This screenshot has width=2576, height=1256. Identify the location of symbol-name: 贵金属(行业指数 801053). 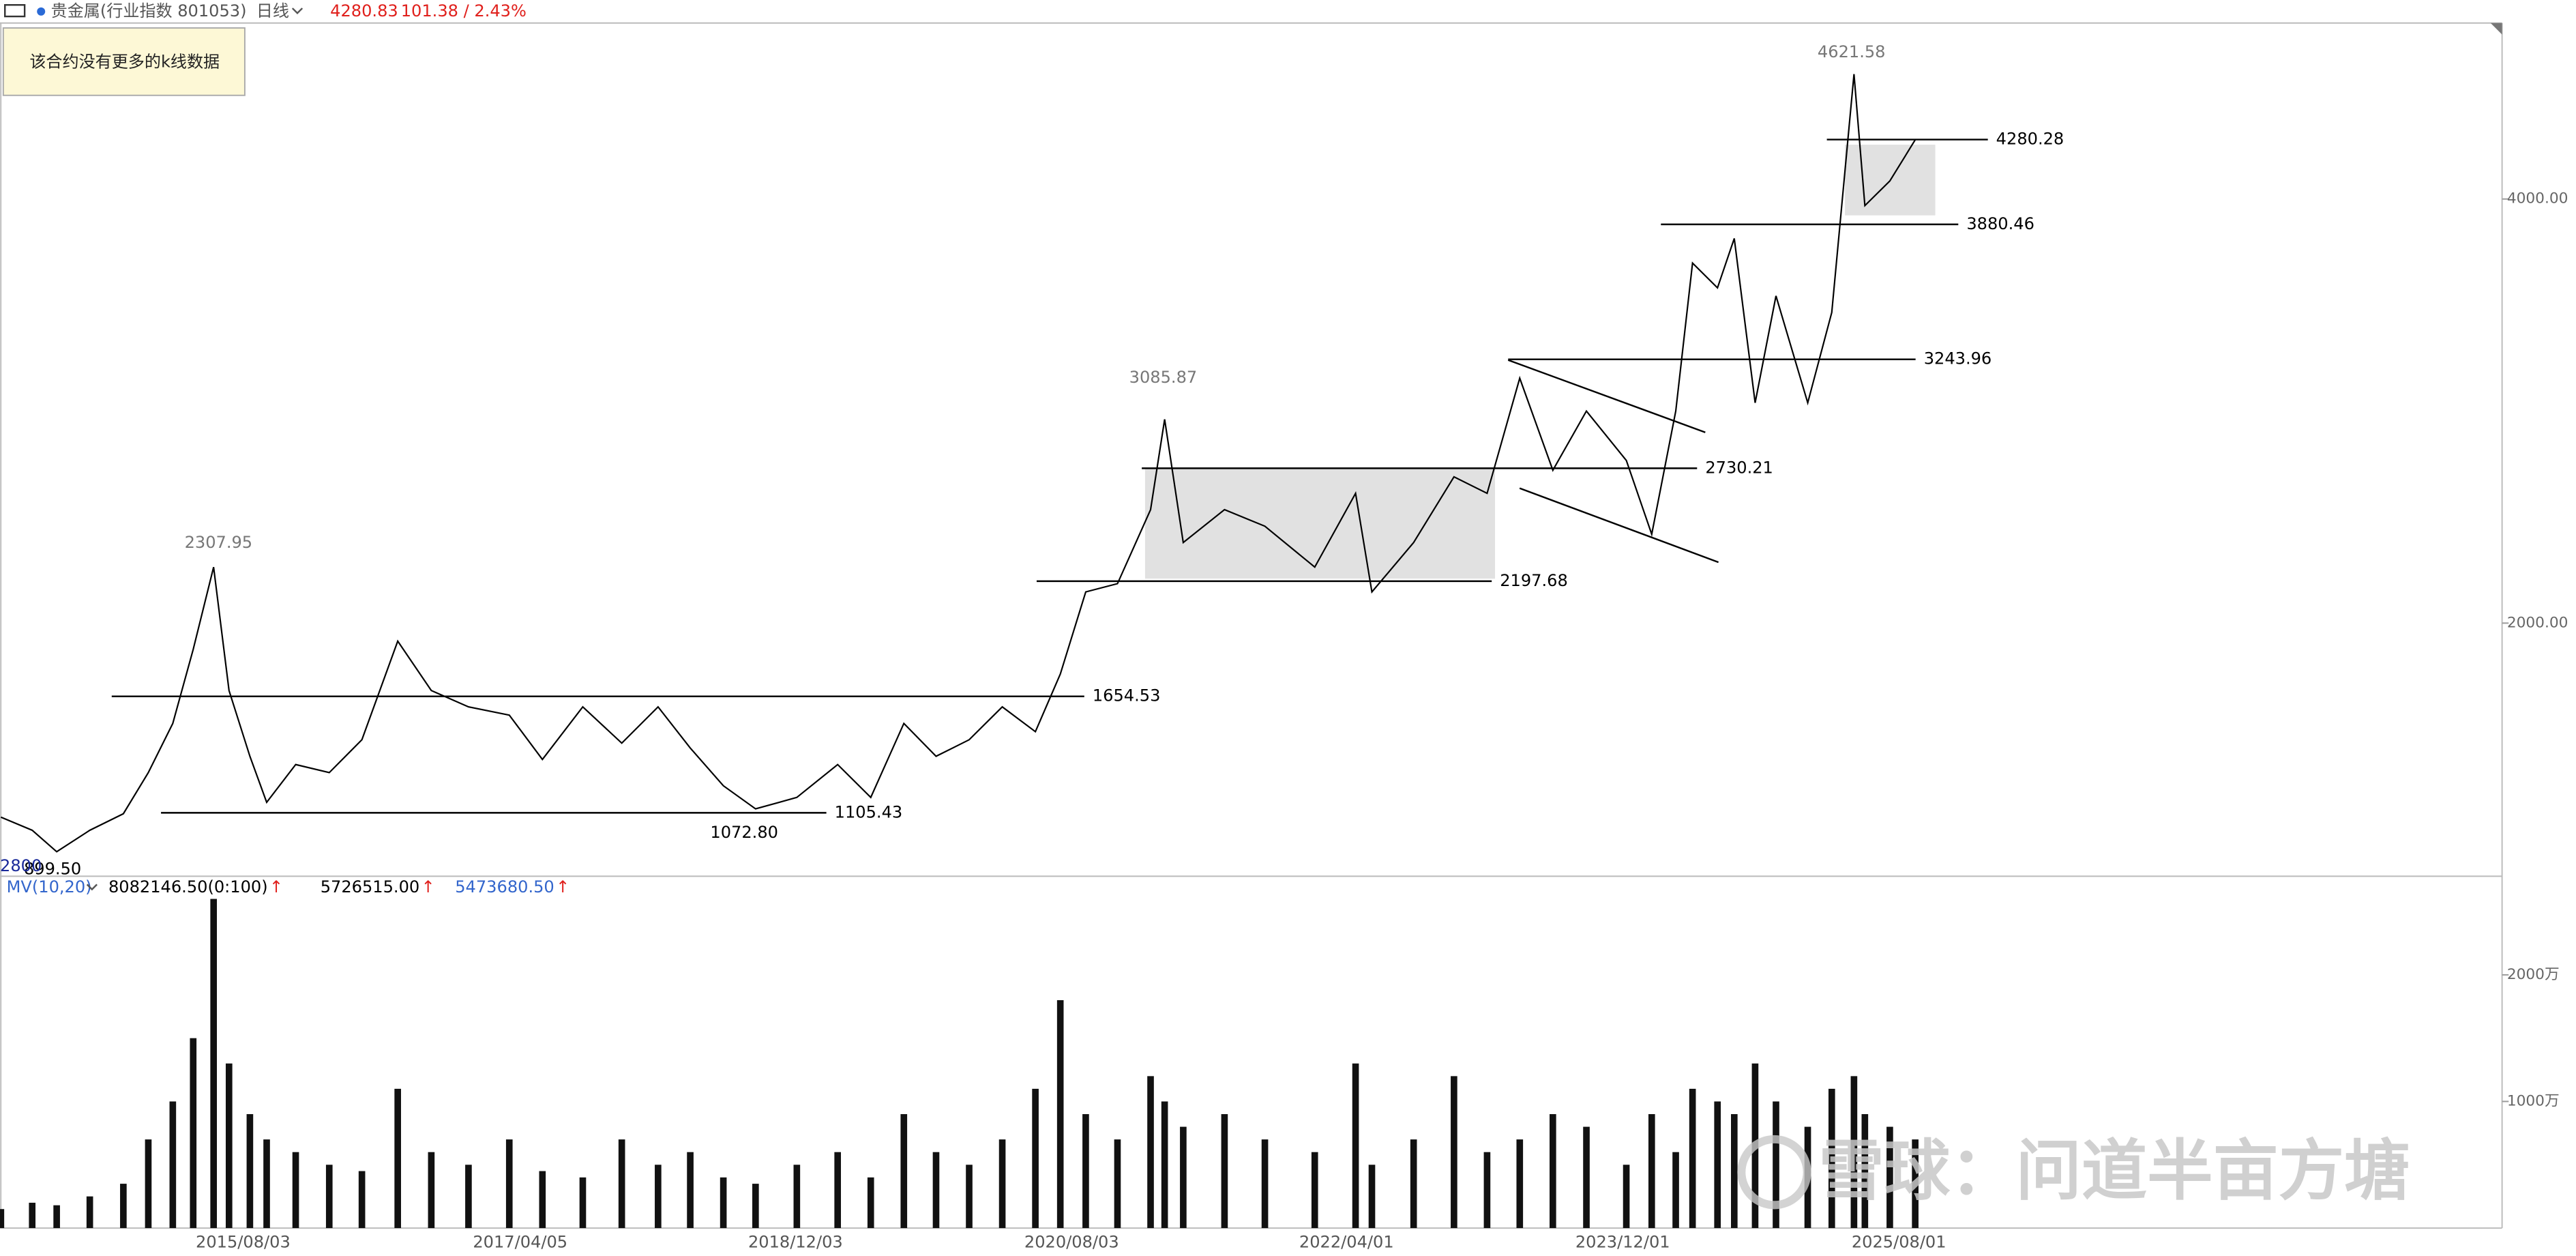
(149, 10).